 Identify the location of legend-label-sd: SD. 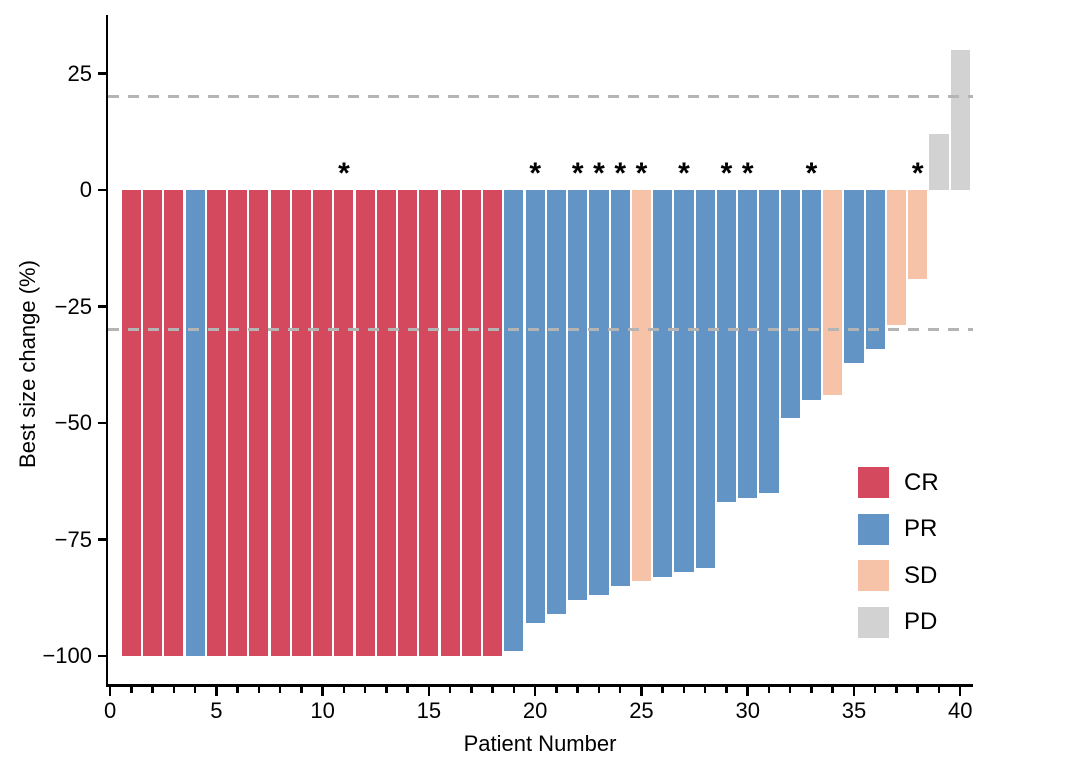
(921, 575).